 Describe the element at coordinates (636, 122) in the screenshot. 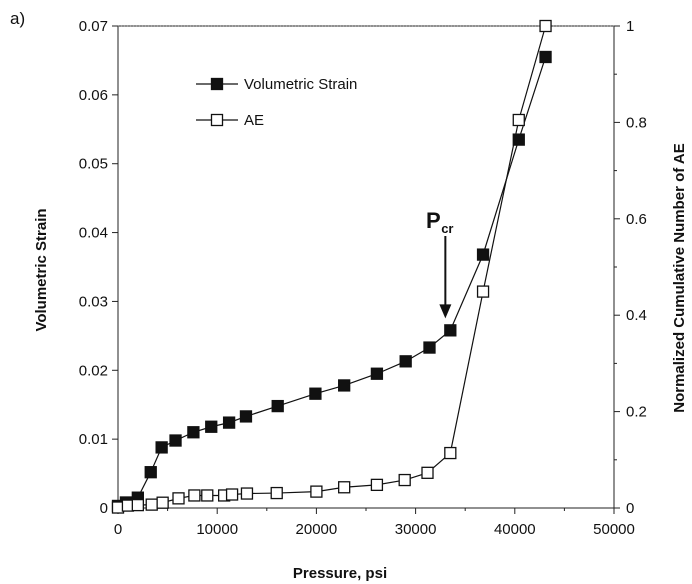

I see `y2-tick-label: 0.8` at that location.